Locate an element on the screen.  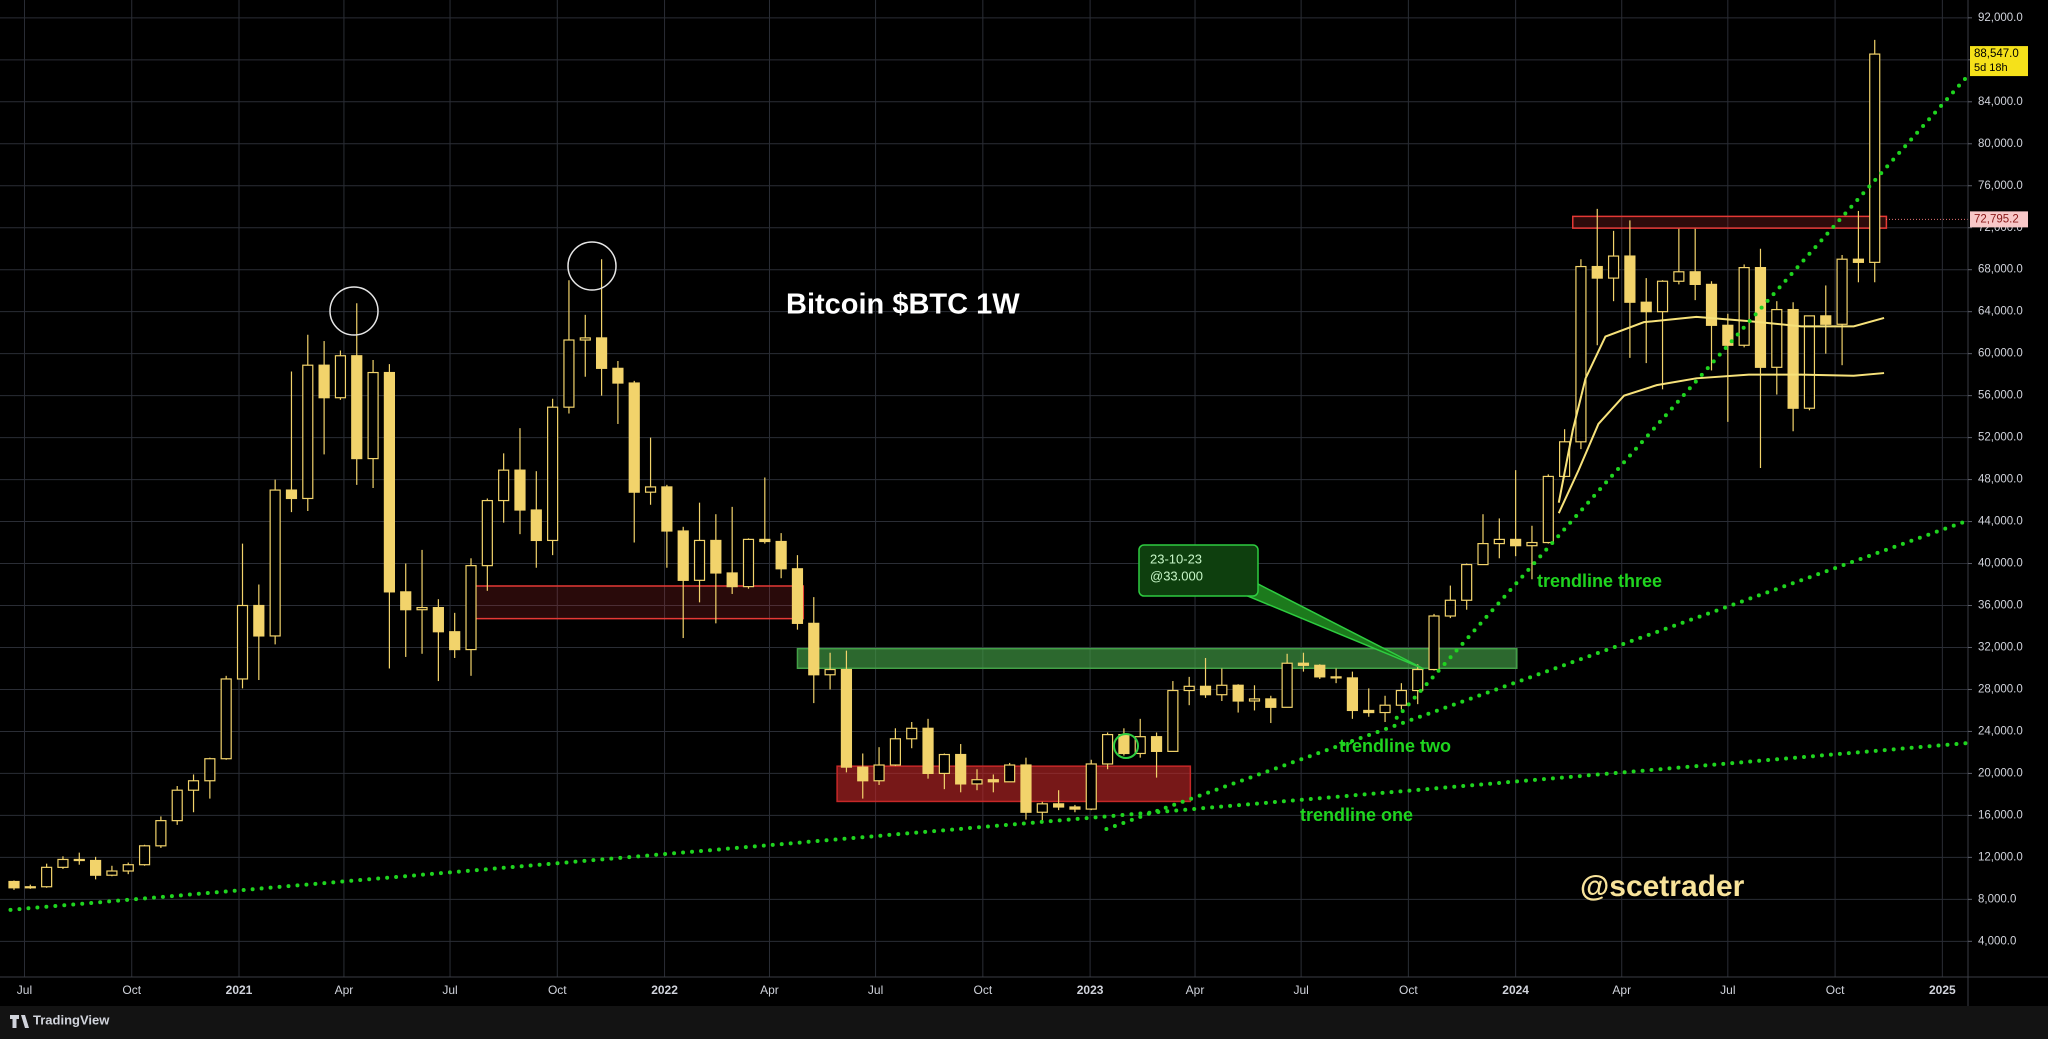
x-tick-label: 2021 is located at coordinates (239, 990).